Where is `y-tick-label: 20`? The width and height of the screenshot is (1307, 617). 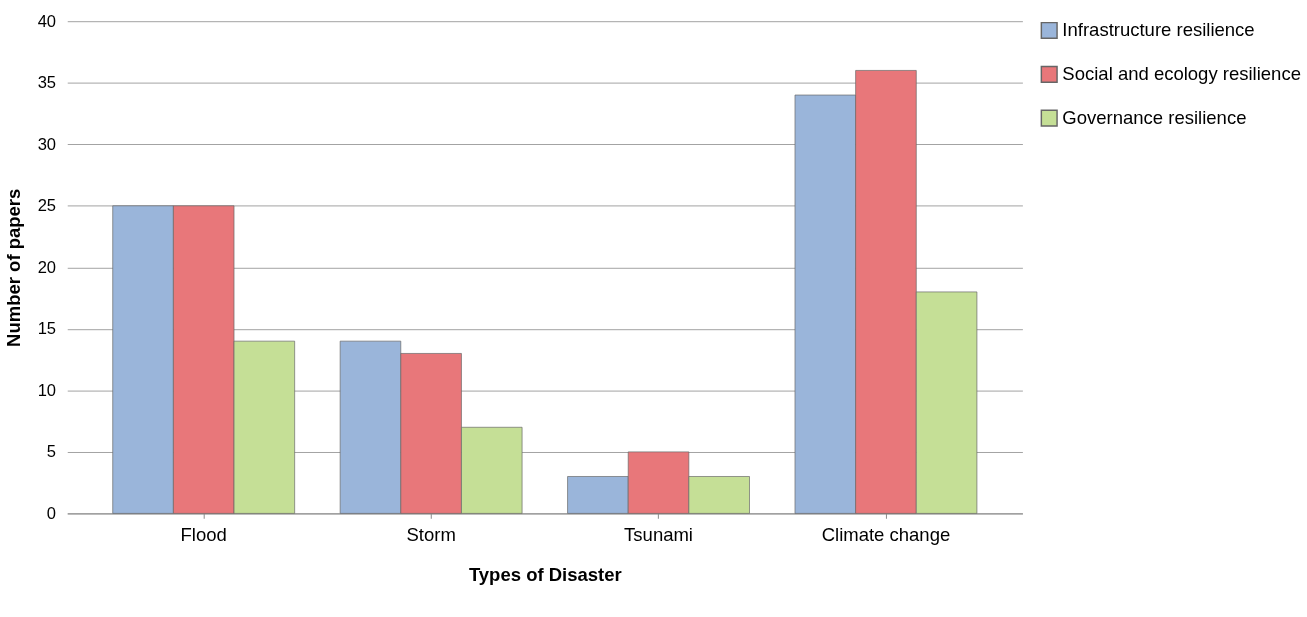 y-tick-label: 20 is located at coordinates (47, 267).